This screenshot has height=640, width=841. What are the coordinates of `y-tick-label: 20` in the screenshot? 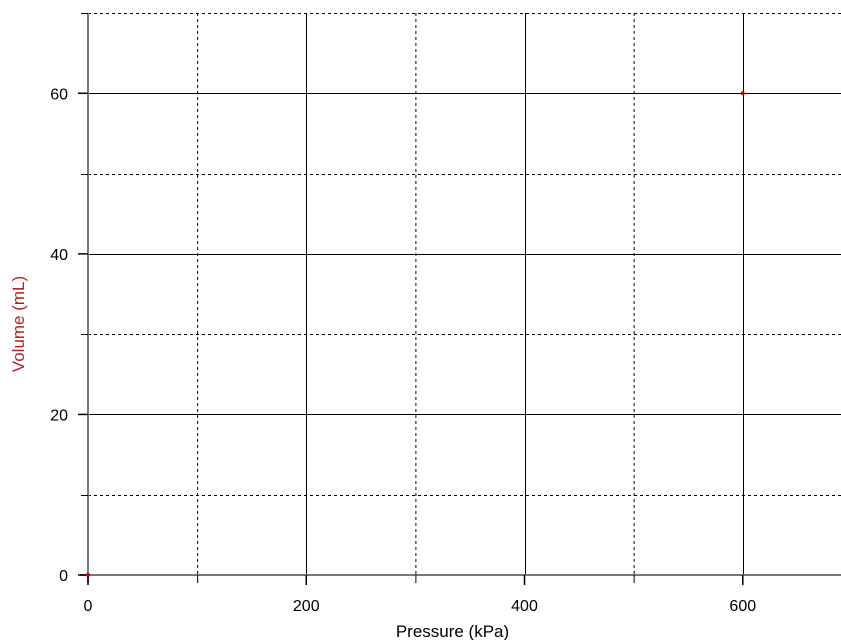 It's located at (59, 415).